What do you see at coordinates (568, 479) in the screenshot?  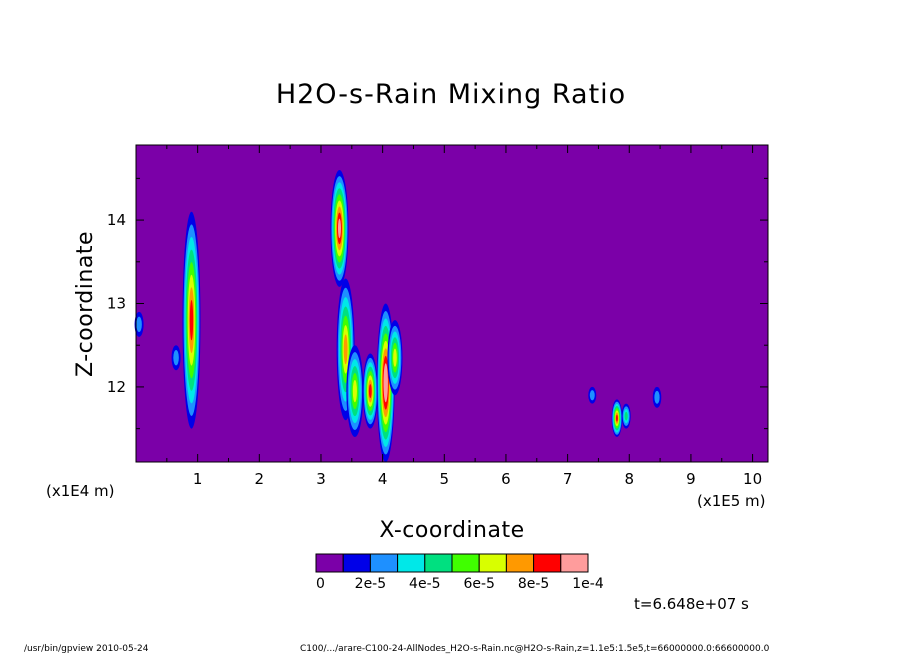 I see `x-tick-label: 7` at bounding box center [568, 479].